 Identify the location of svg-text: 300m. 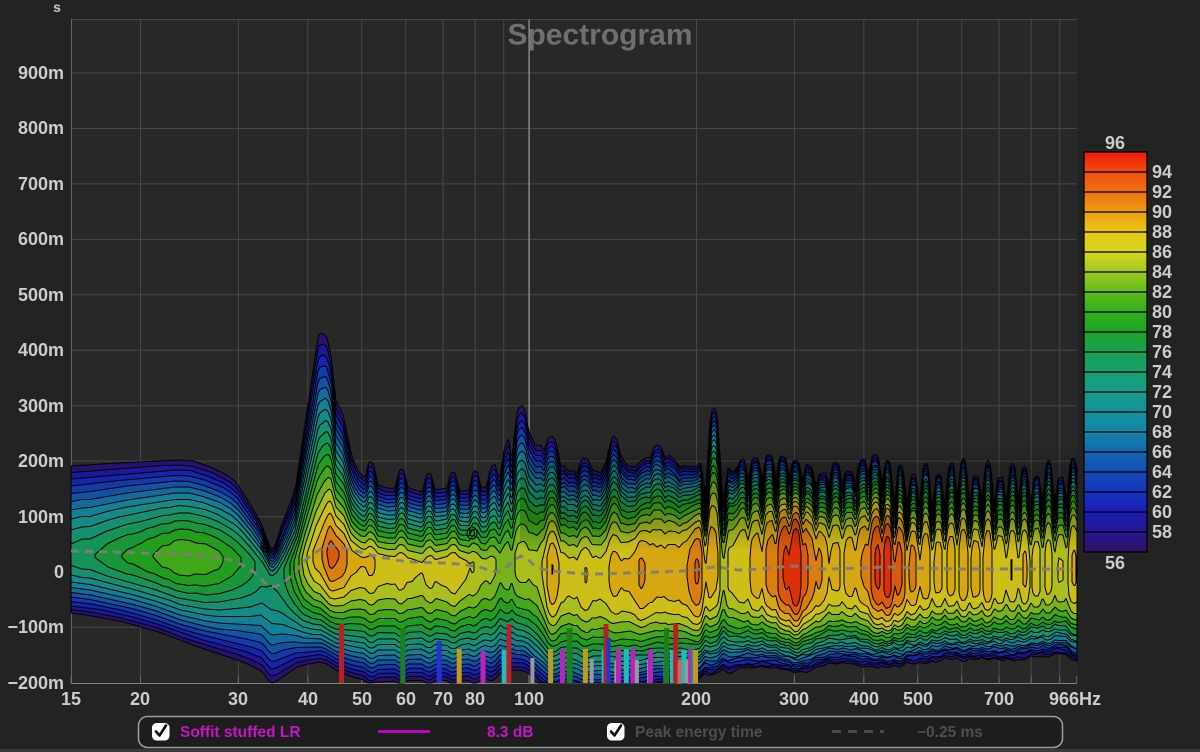
(41, 406).